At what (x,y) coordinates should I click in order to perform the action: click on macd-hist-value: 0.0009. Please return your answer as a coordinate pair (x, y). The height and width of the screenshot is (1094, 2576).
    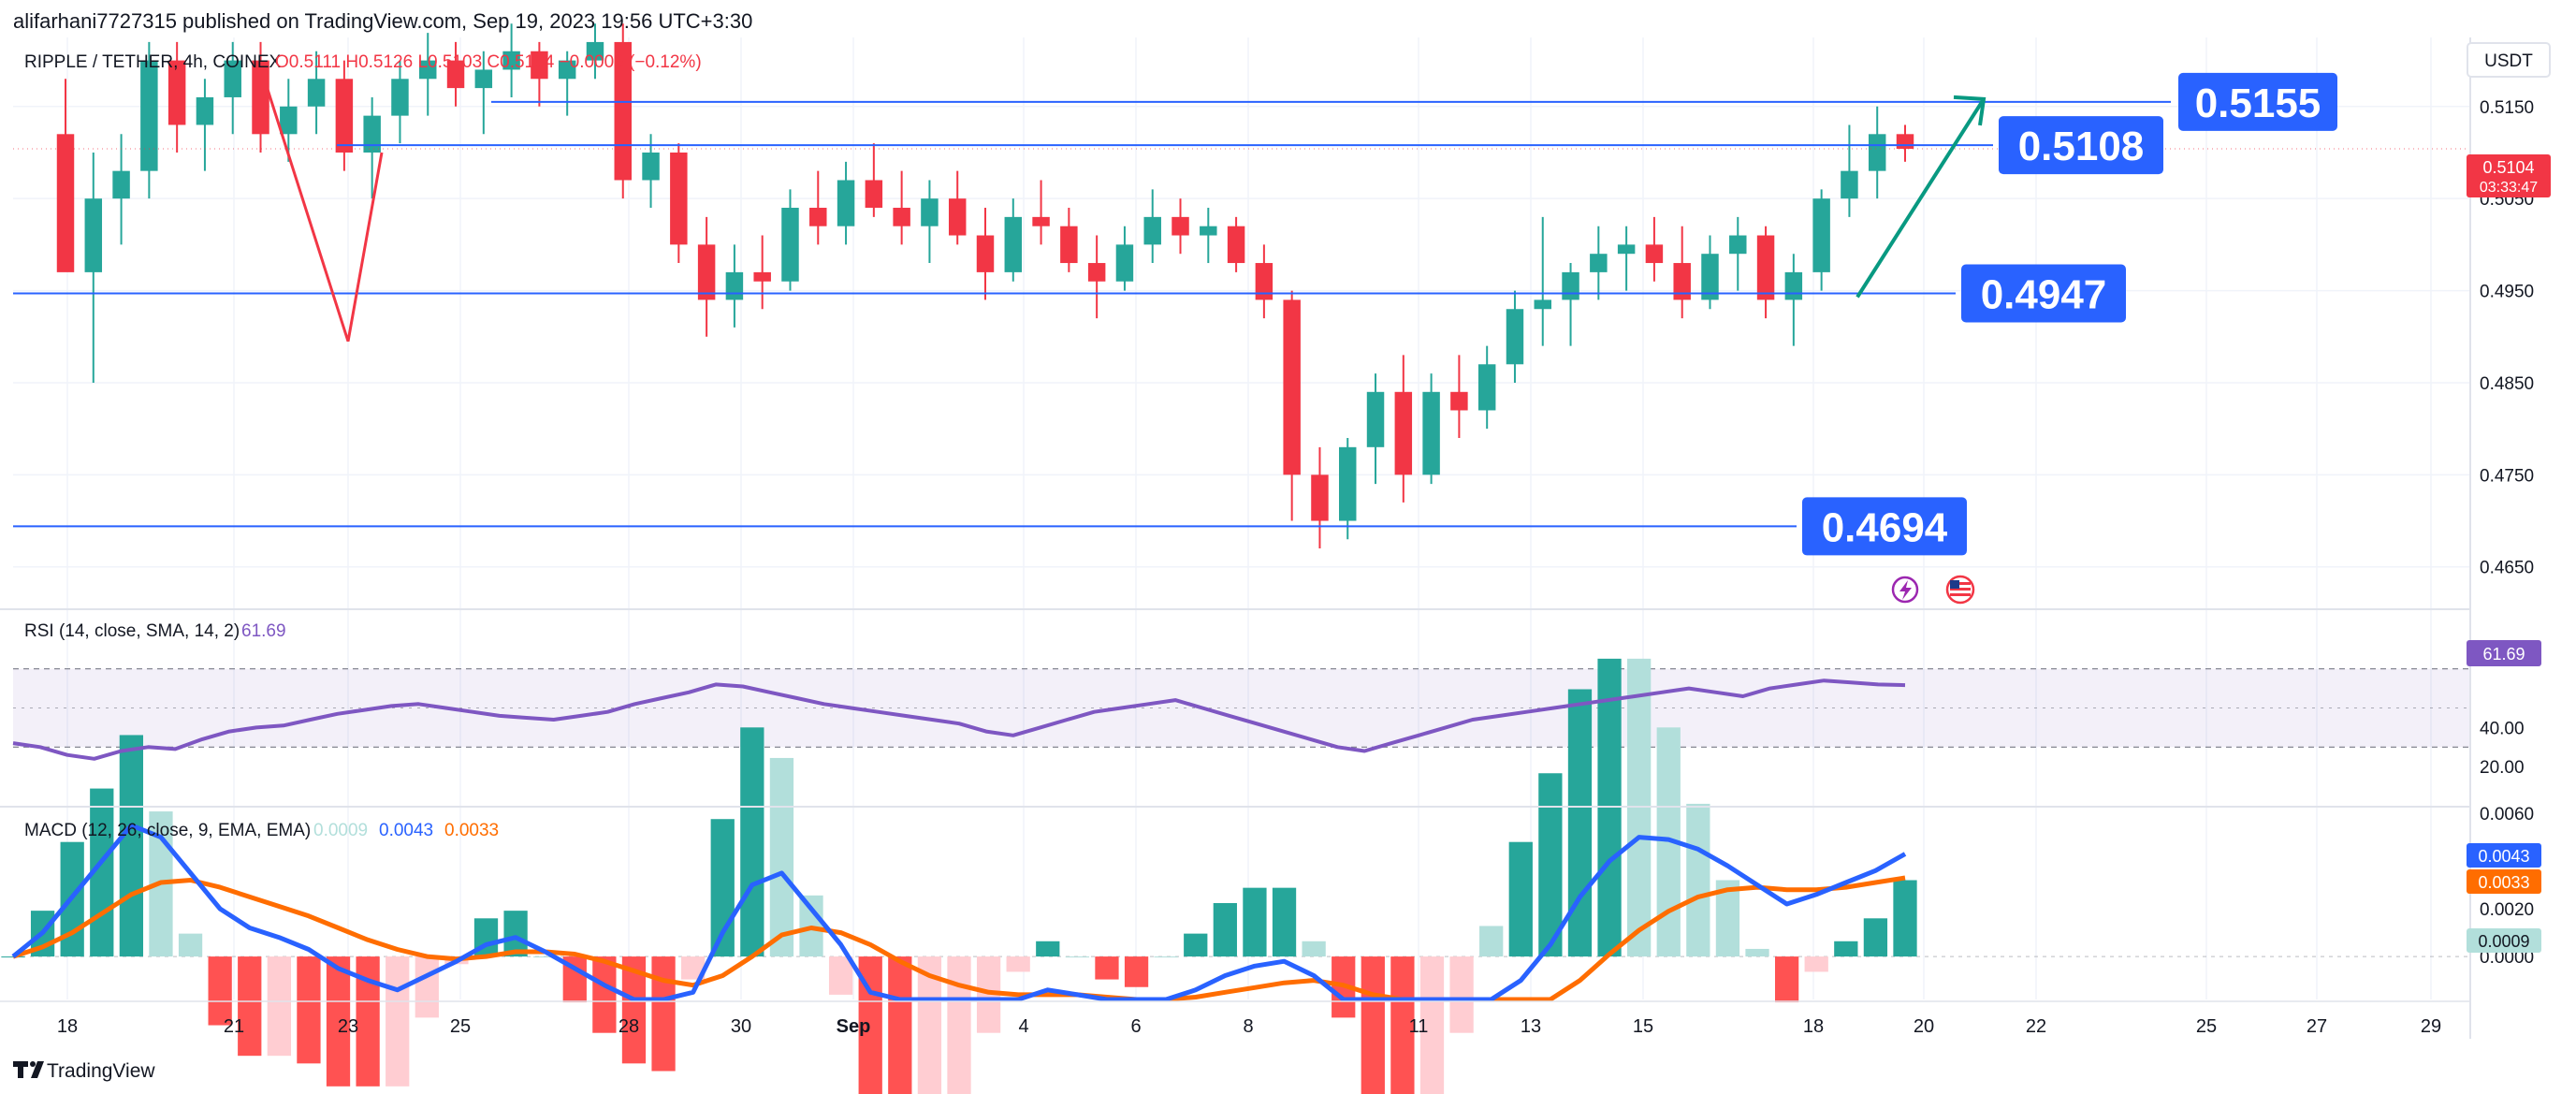
    Looking at the image, I should click on (340, 831).